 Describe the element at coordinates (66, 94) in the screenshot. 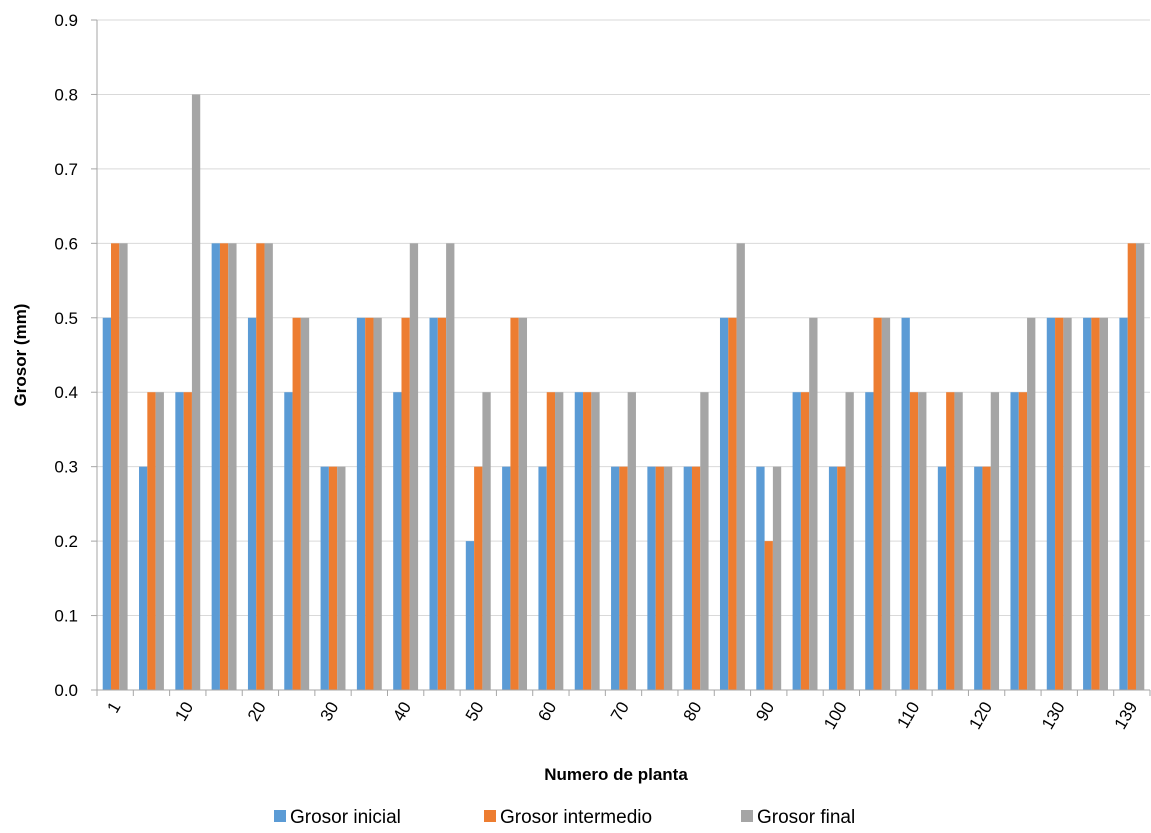

I see `y-tick-label: 0.8` at that location.